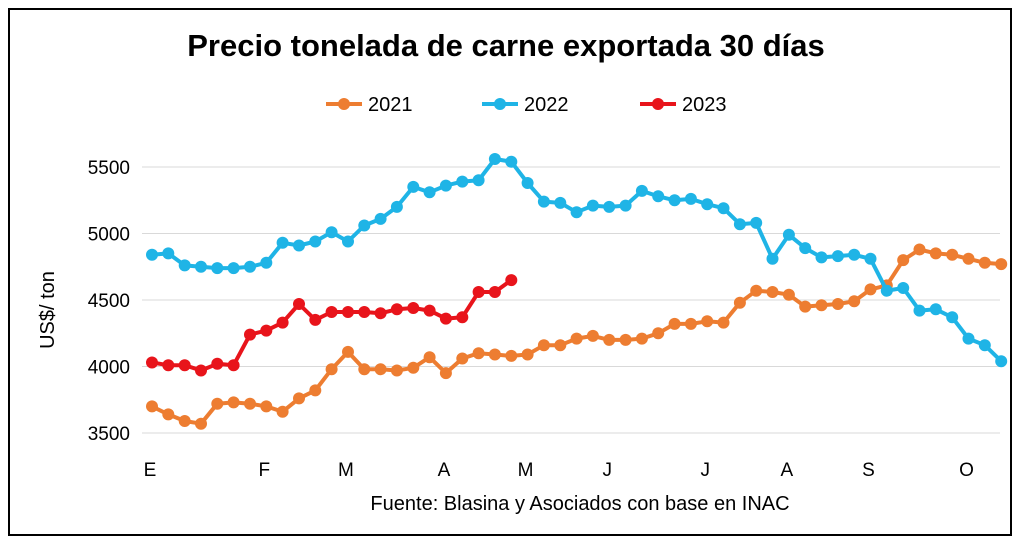 This screenshot has height=546, width=1024. What do you see at coordinates (109, 434) in the screenshot?
I see `y-tick-label: 3500` at bounding box center [109, 434].